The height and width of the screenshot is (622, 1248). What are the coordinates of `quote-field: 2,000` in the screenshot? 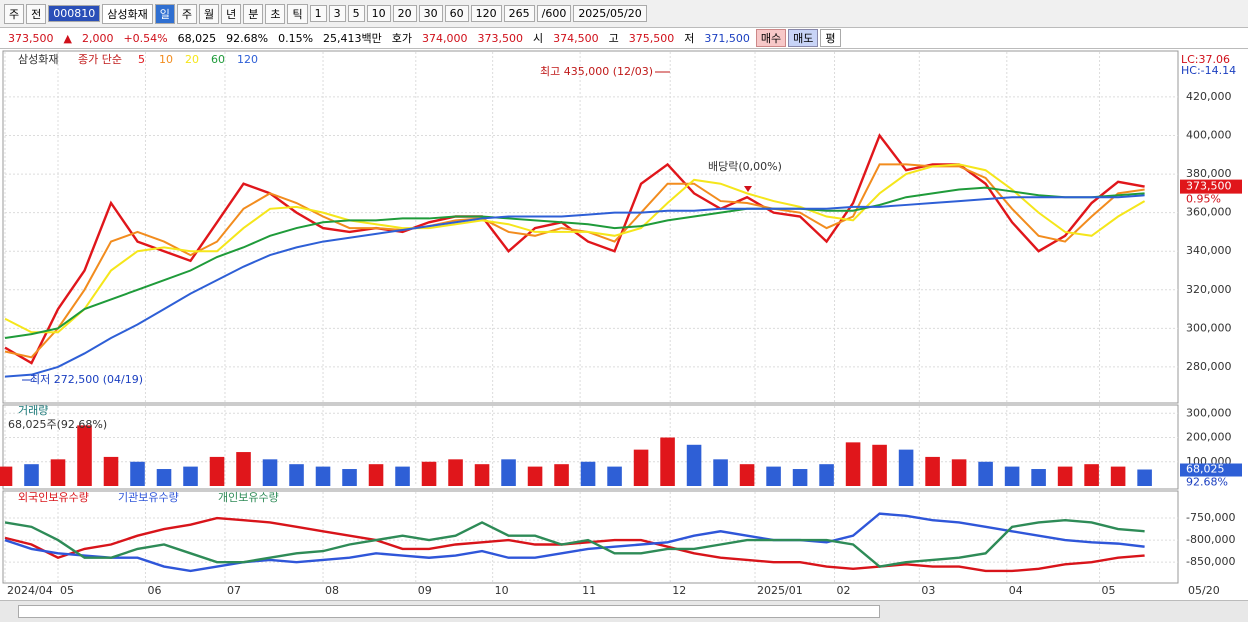 It's located at (97, 38).